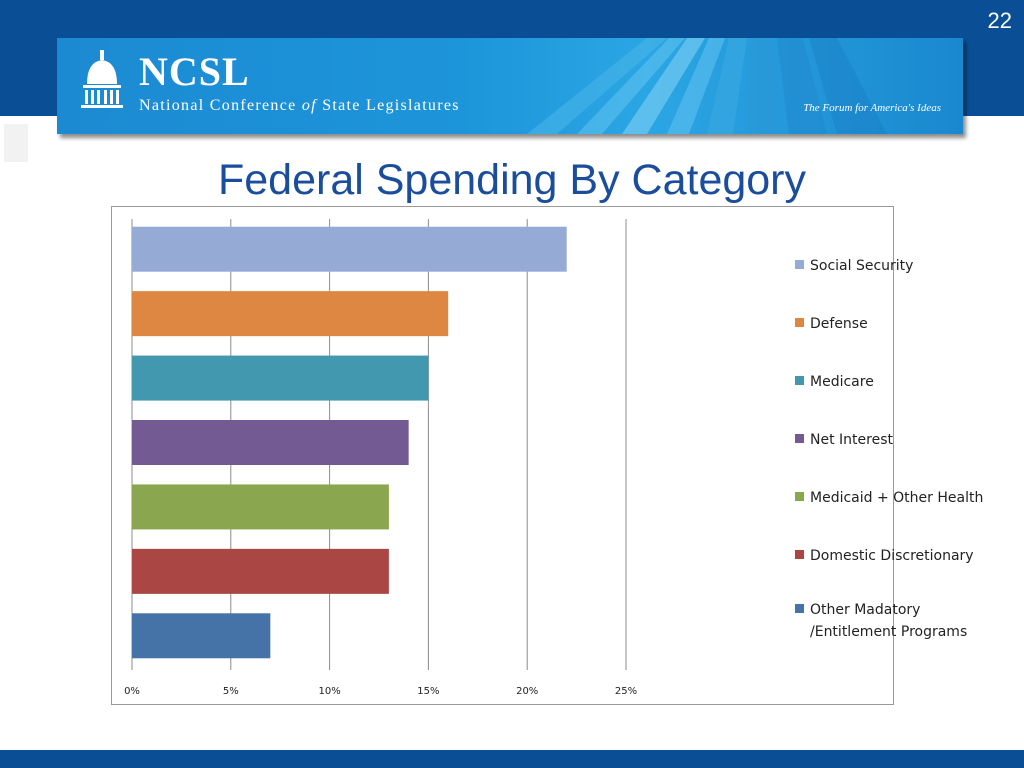  What do you see at coordinates (194, 71) in the screenshot?
I see `ncsl-logo-text: NCSL` at bounding box center [194, 71].